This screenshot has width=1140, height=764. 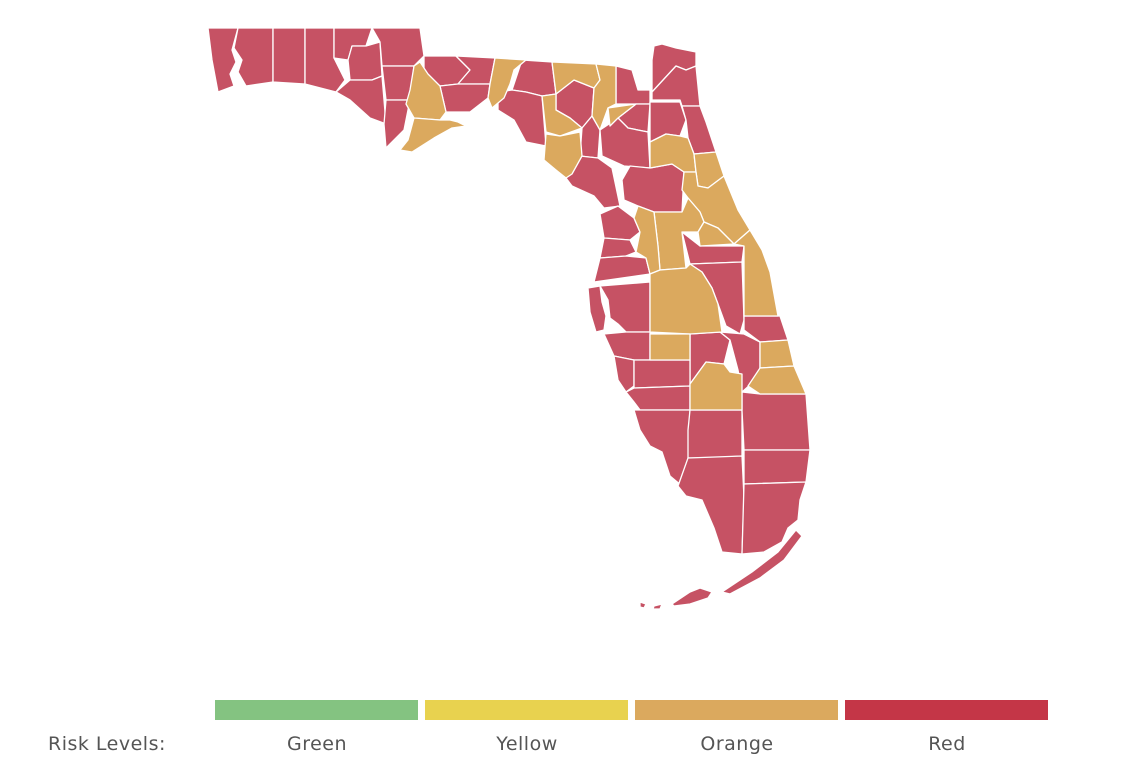 I want to click on county-franklin, so click(x=433, y=135).